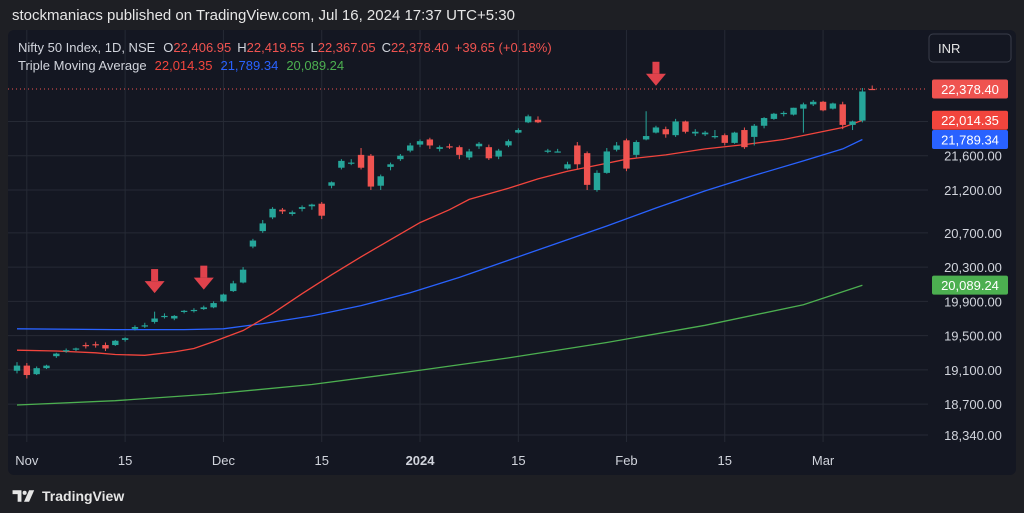 The height and width of the screenshot is (513, 1024). What do you see at coordinates (68, 496) in the screenshot?
I see `tradingview-logo: TradingView` at bounding box center [68, 496].